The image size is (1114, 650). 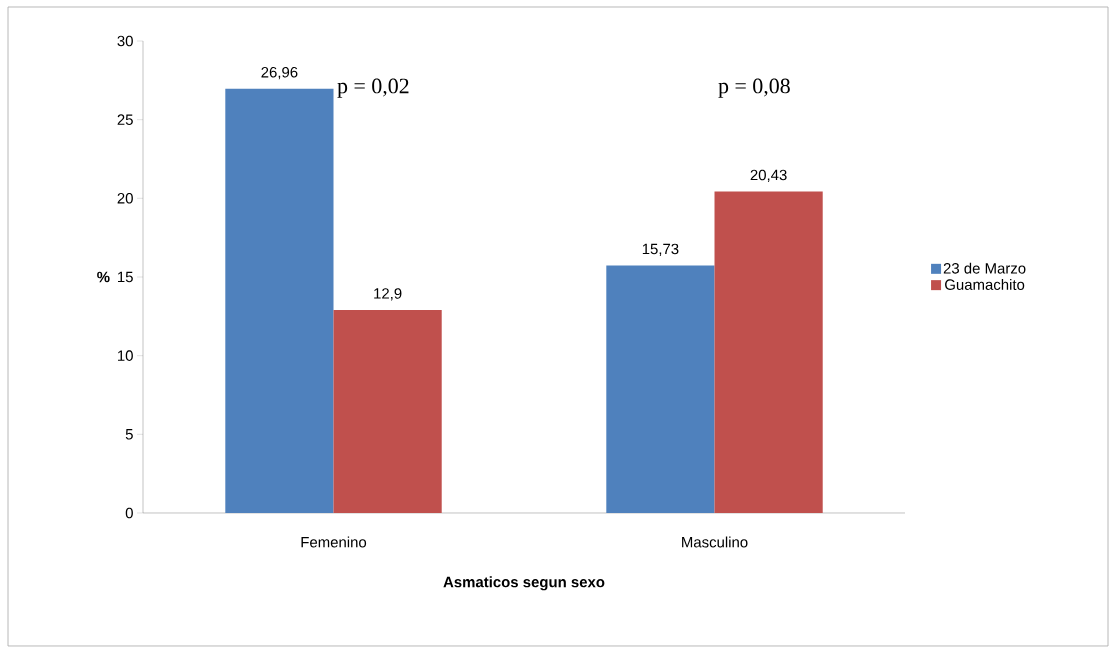 I want to click on data-label: 12,9, so click(x=388, y=294).